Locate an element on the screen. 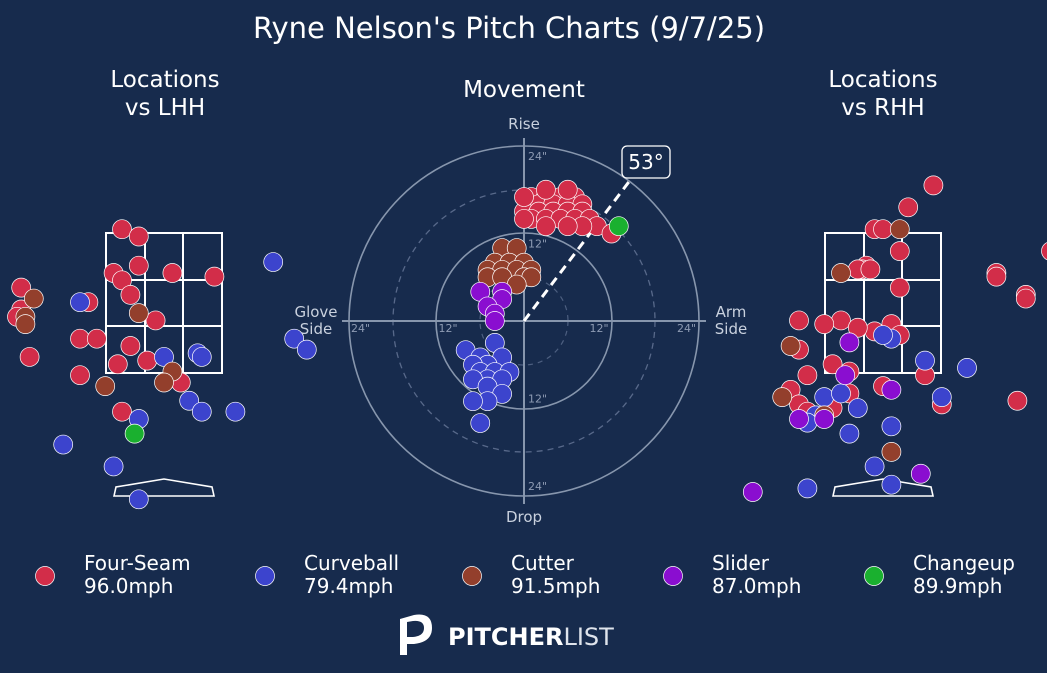 The height and width of the screenshot is (673, 1047). rhh-title-line2: vs RHH is located at coordinates (882, 108).